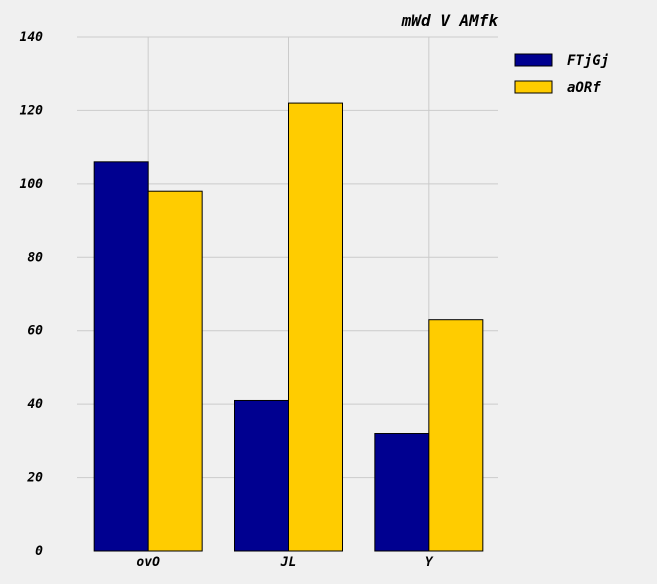 The height and width of the screenshot is (584, 657). What do you see at coordinates (288, 562) in the screenshot?
I see `x-tick-label: JL` at bounding box center [288, 562].